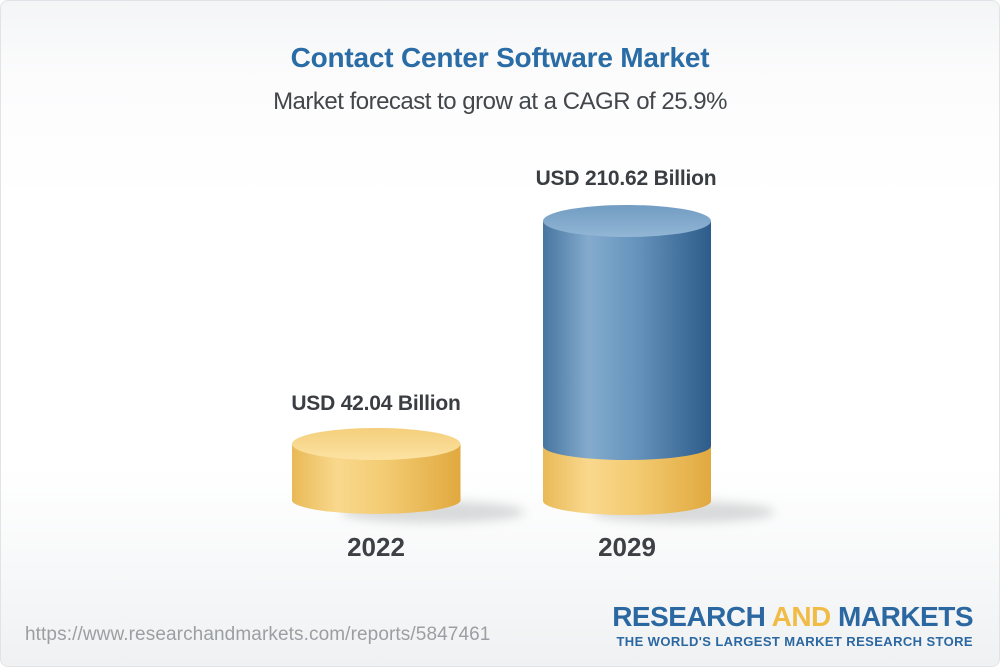 Image resolution: width=1000 pixels, height=667 pixels. What do you see at coordinates (376, 403) in the screenshot?
I see `value-label-2022: USD 42.04 Billion` at bounding box center [376, 403].